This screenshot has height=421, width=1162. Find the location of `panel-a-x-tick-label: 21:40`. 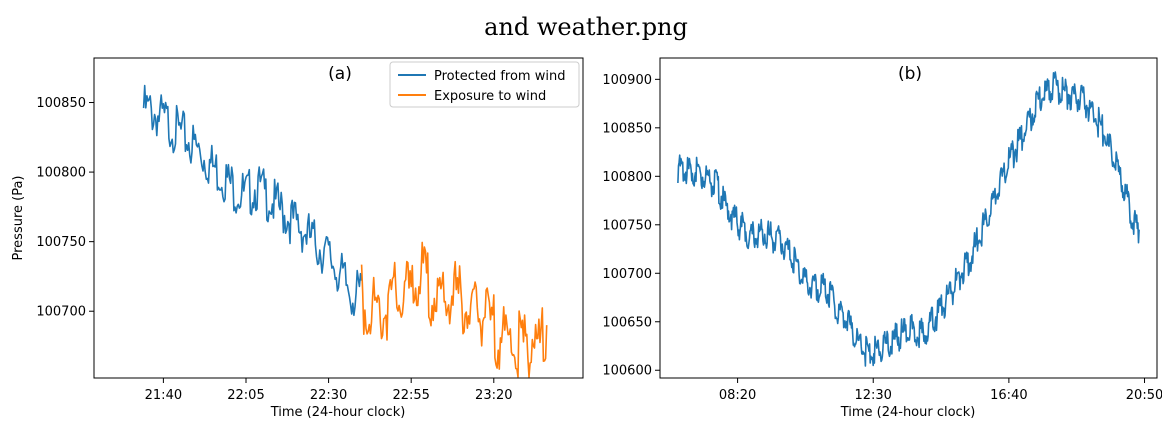

panel-a-x-tick-label: 21:40 is located at coordinates (163, 395).